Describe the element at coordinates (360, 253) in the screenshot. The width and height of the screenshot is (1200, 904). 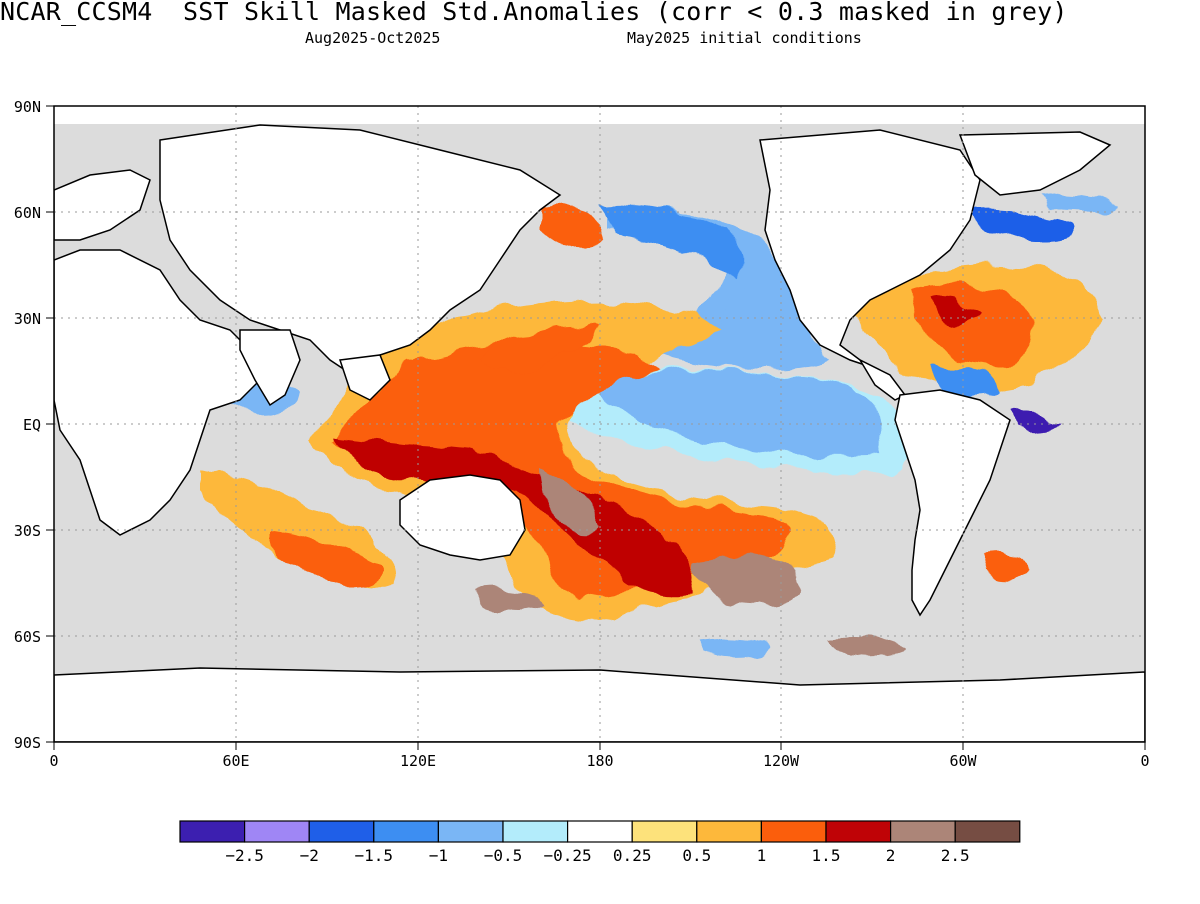
I see `asia` at that location.